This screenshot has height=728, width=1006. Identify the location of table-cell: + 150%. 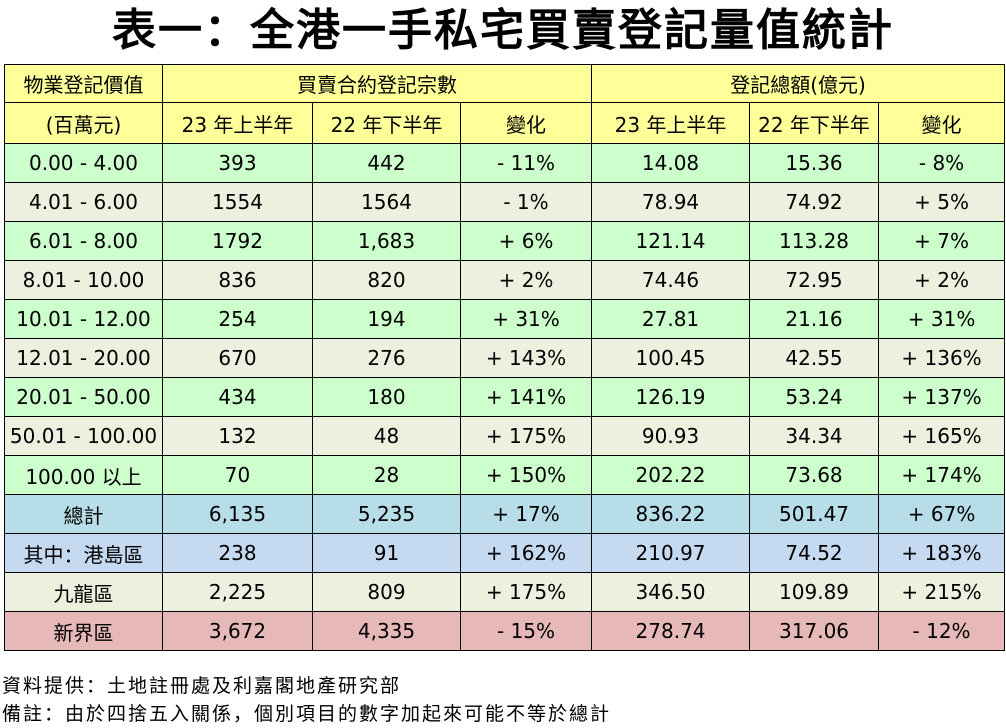
(526, 475).